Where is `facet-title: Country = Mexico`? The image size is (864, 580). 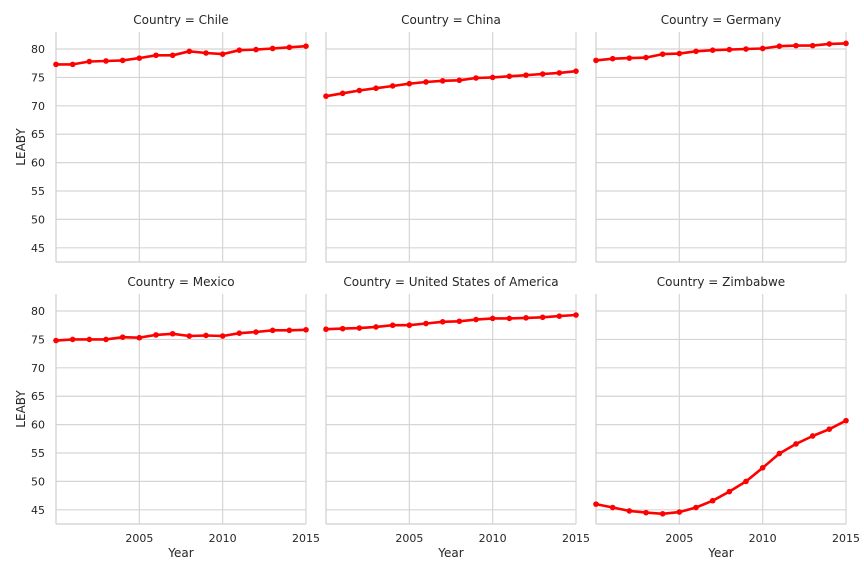
facet-title: Country = Mexico is located at coordinates (180, 282).